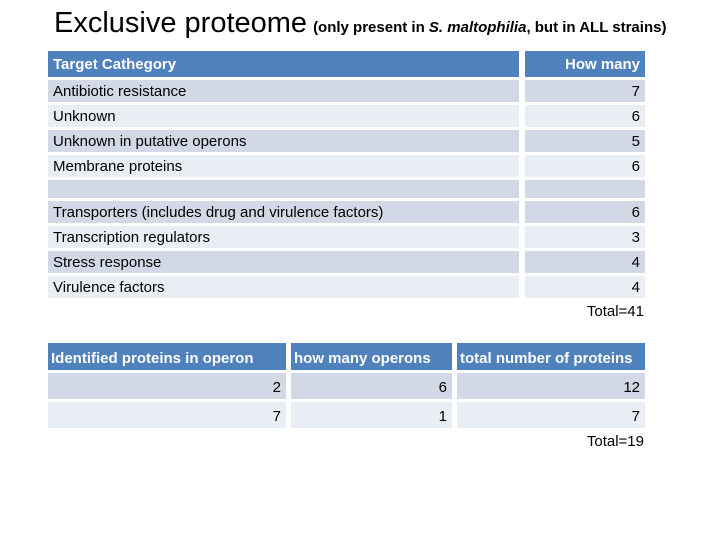 The image size is (720, 540). Describe the element at coordinates (551, 386) in the screenshot. I see `operon-total-proteins: 12` at that location.